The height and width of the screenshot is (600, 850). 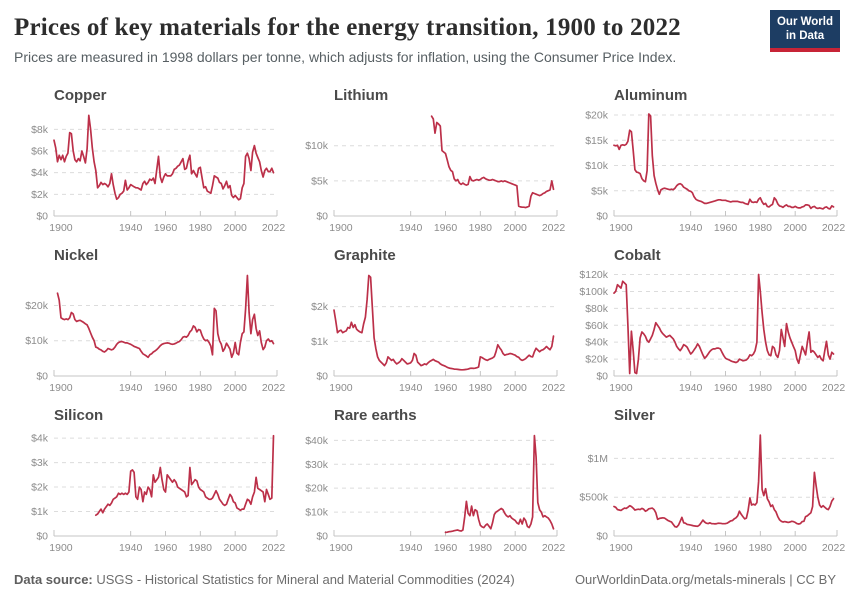 I want to click on y-tick-label: $5k, so click(x=320, y=181).